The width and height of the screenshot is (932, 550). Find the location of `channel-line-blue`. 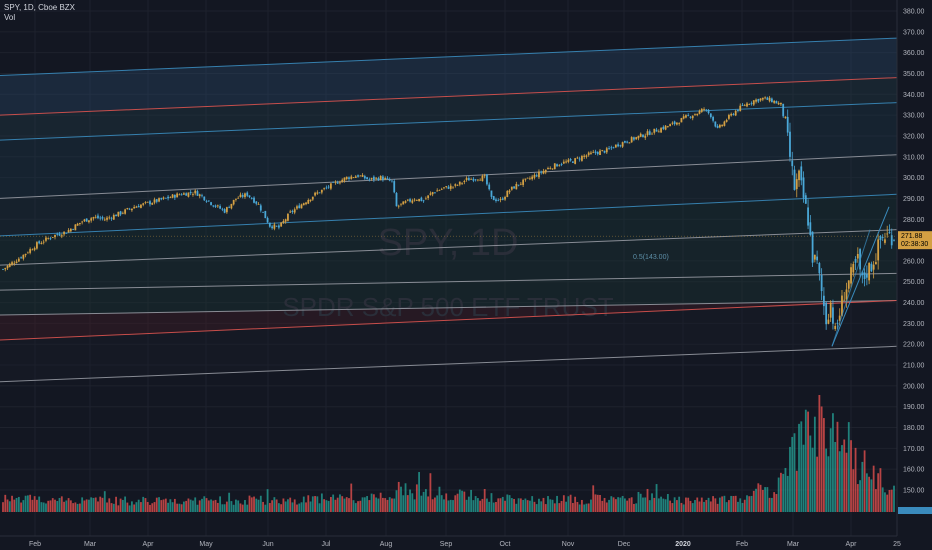

channel-line-blue is located at coordinates (449, 57).